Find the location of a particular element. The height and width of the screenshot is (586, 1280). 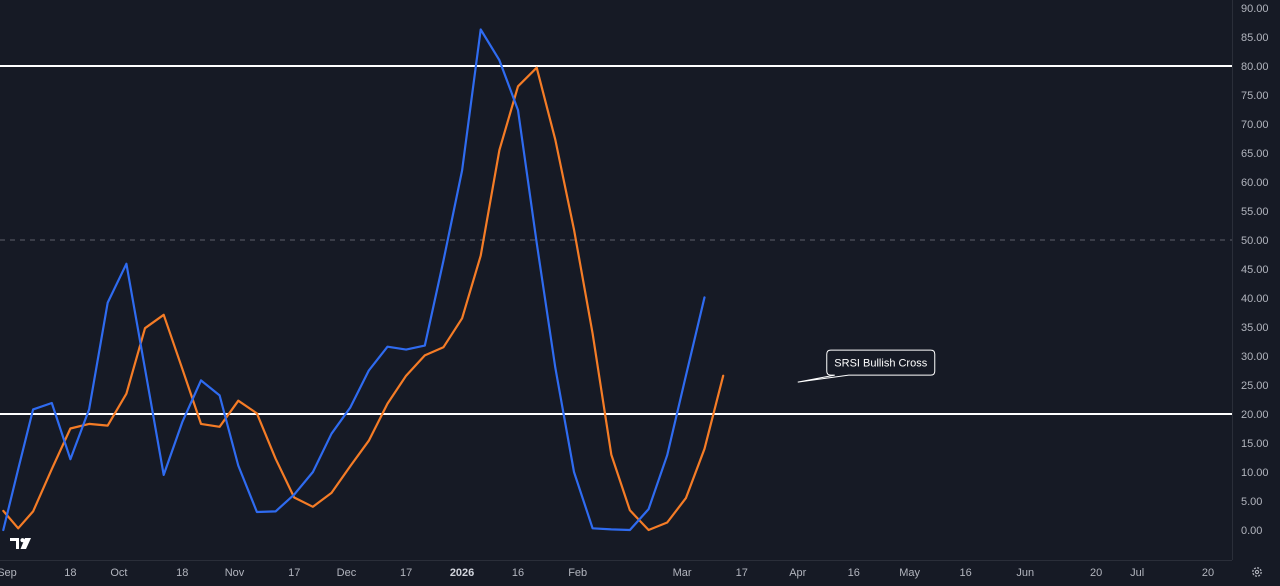

x-tick-label: Feb is located at coordinates (577, 573).